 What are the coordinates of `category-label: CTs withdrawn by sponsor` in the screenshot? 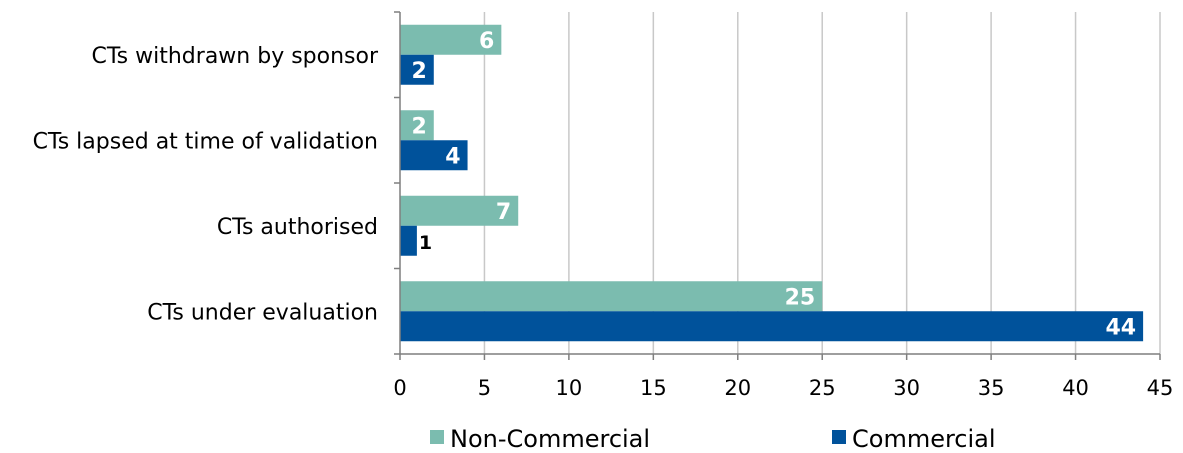 It's located at (235, 56).